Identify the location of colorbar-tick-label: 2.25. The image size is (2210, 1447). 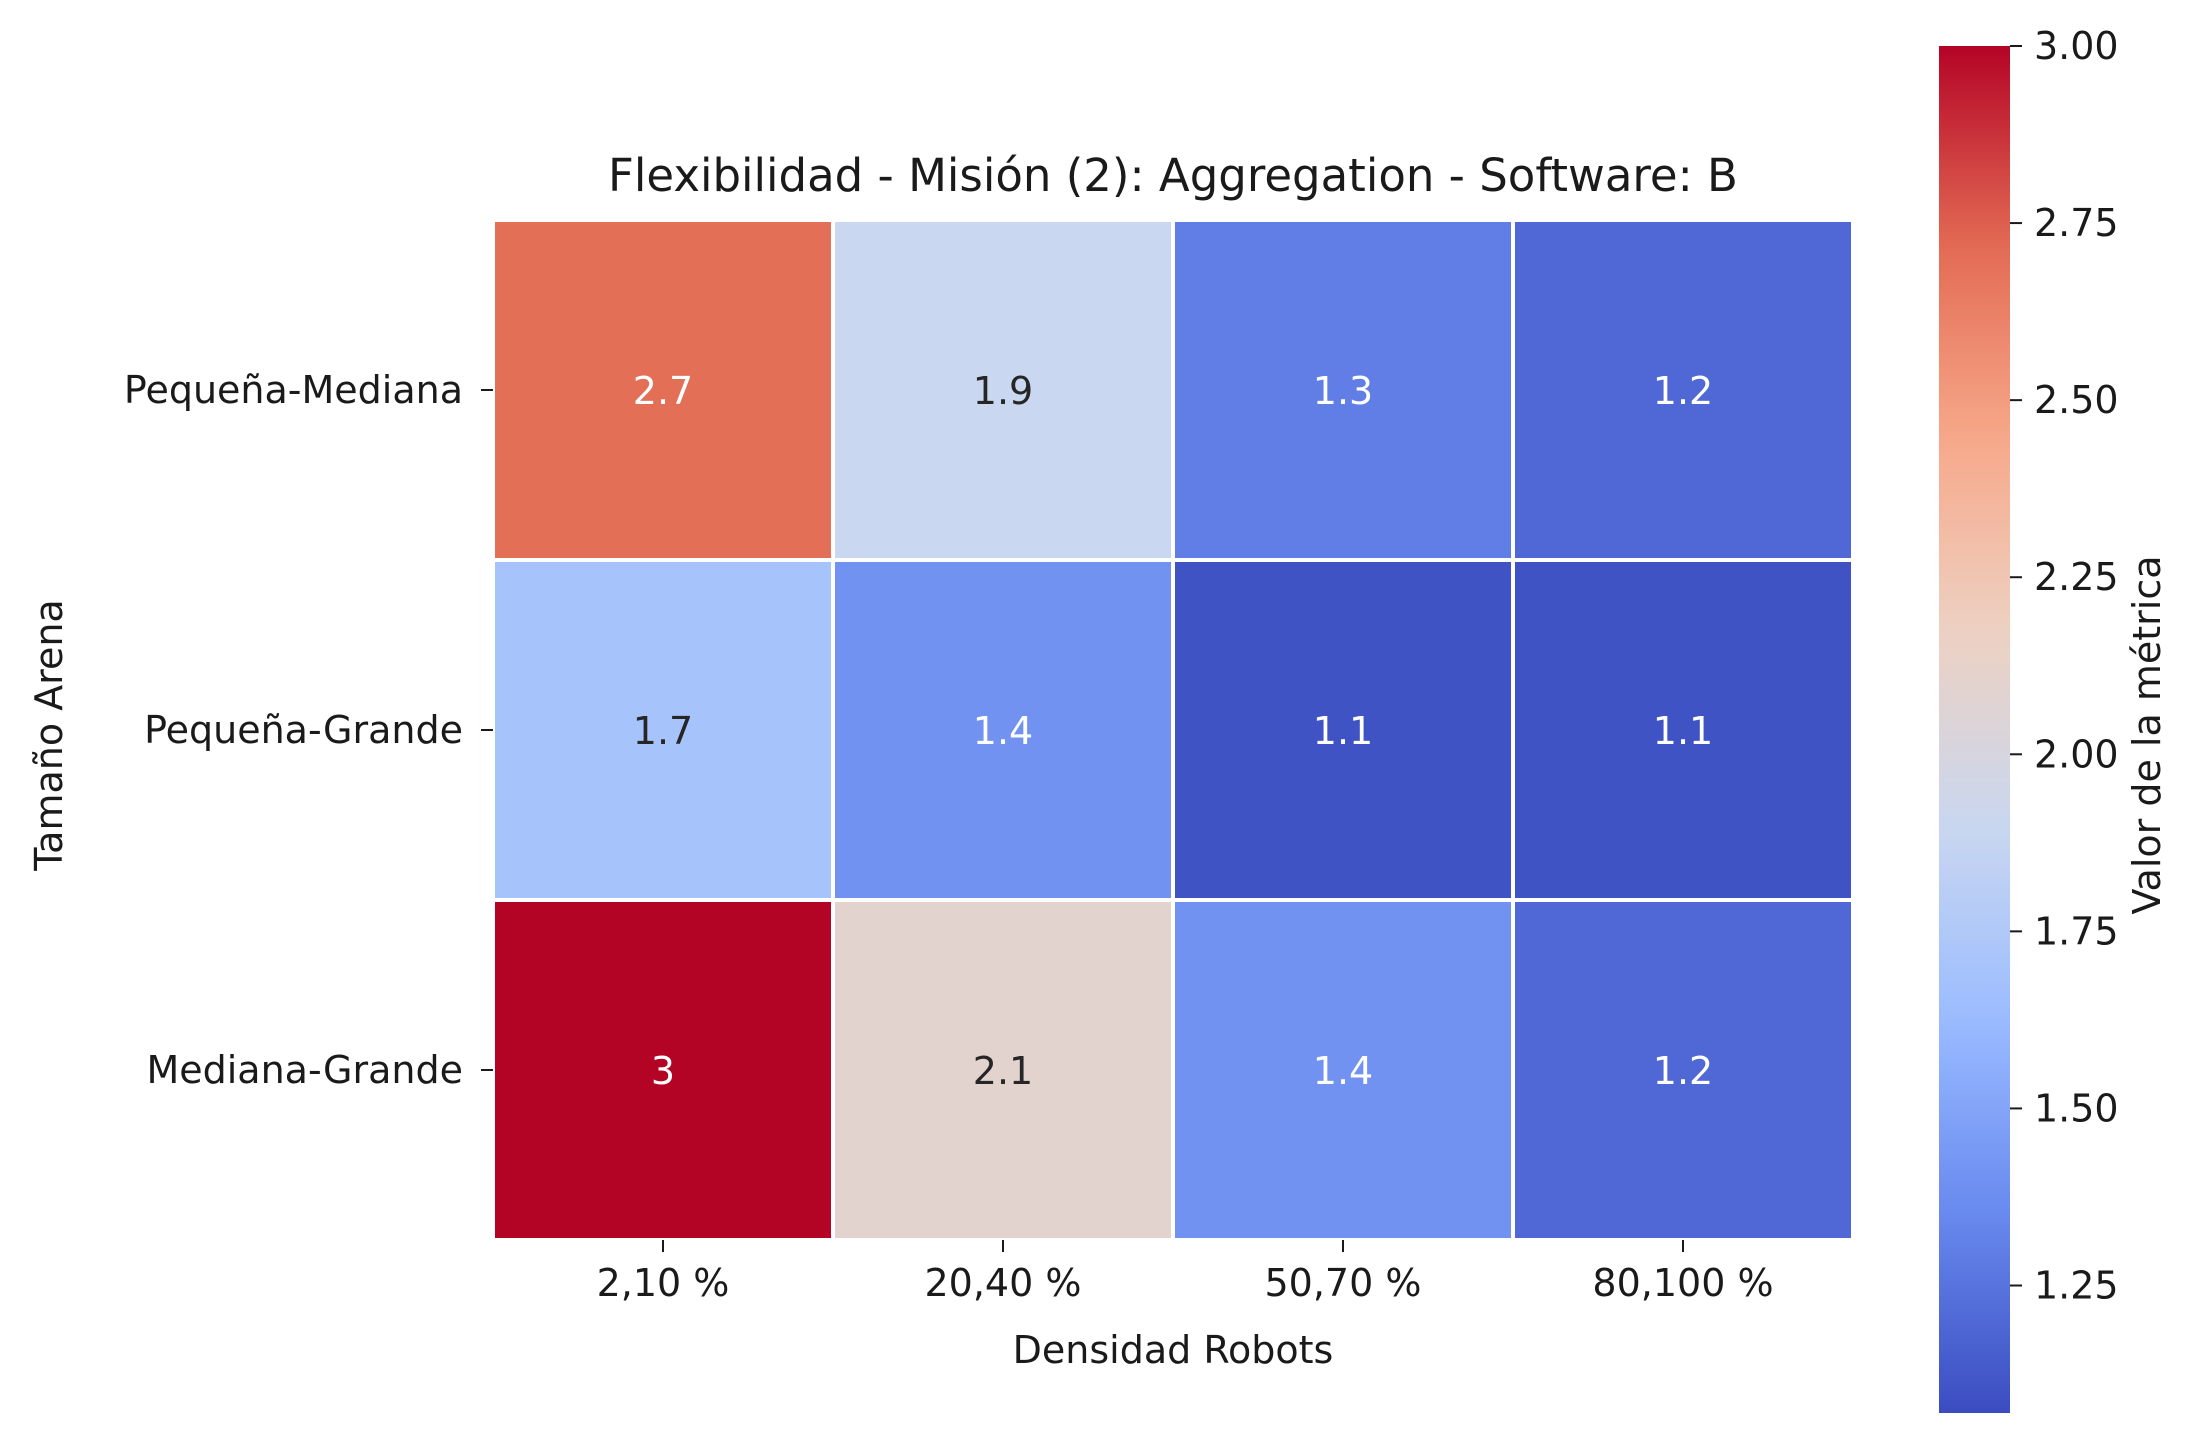
(2076, 577).